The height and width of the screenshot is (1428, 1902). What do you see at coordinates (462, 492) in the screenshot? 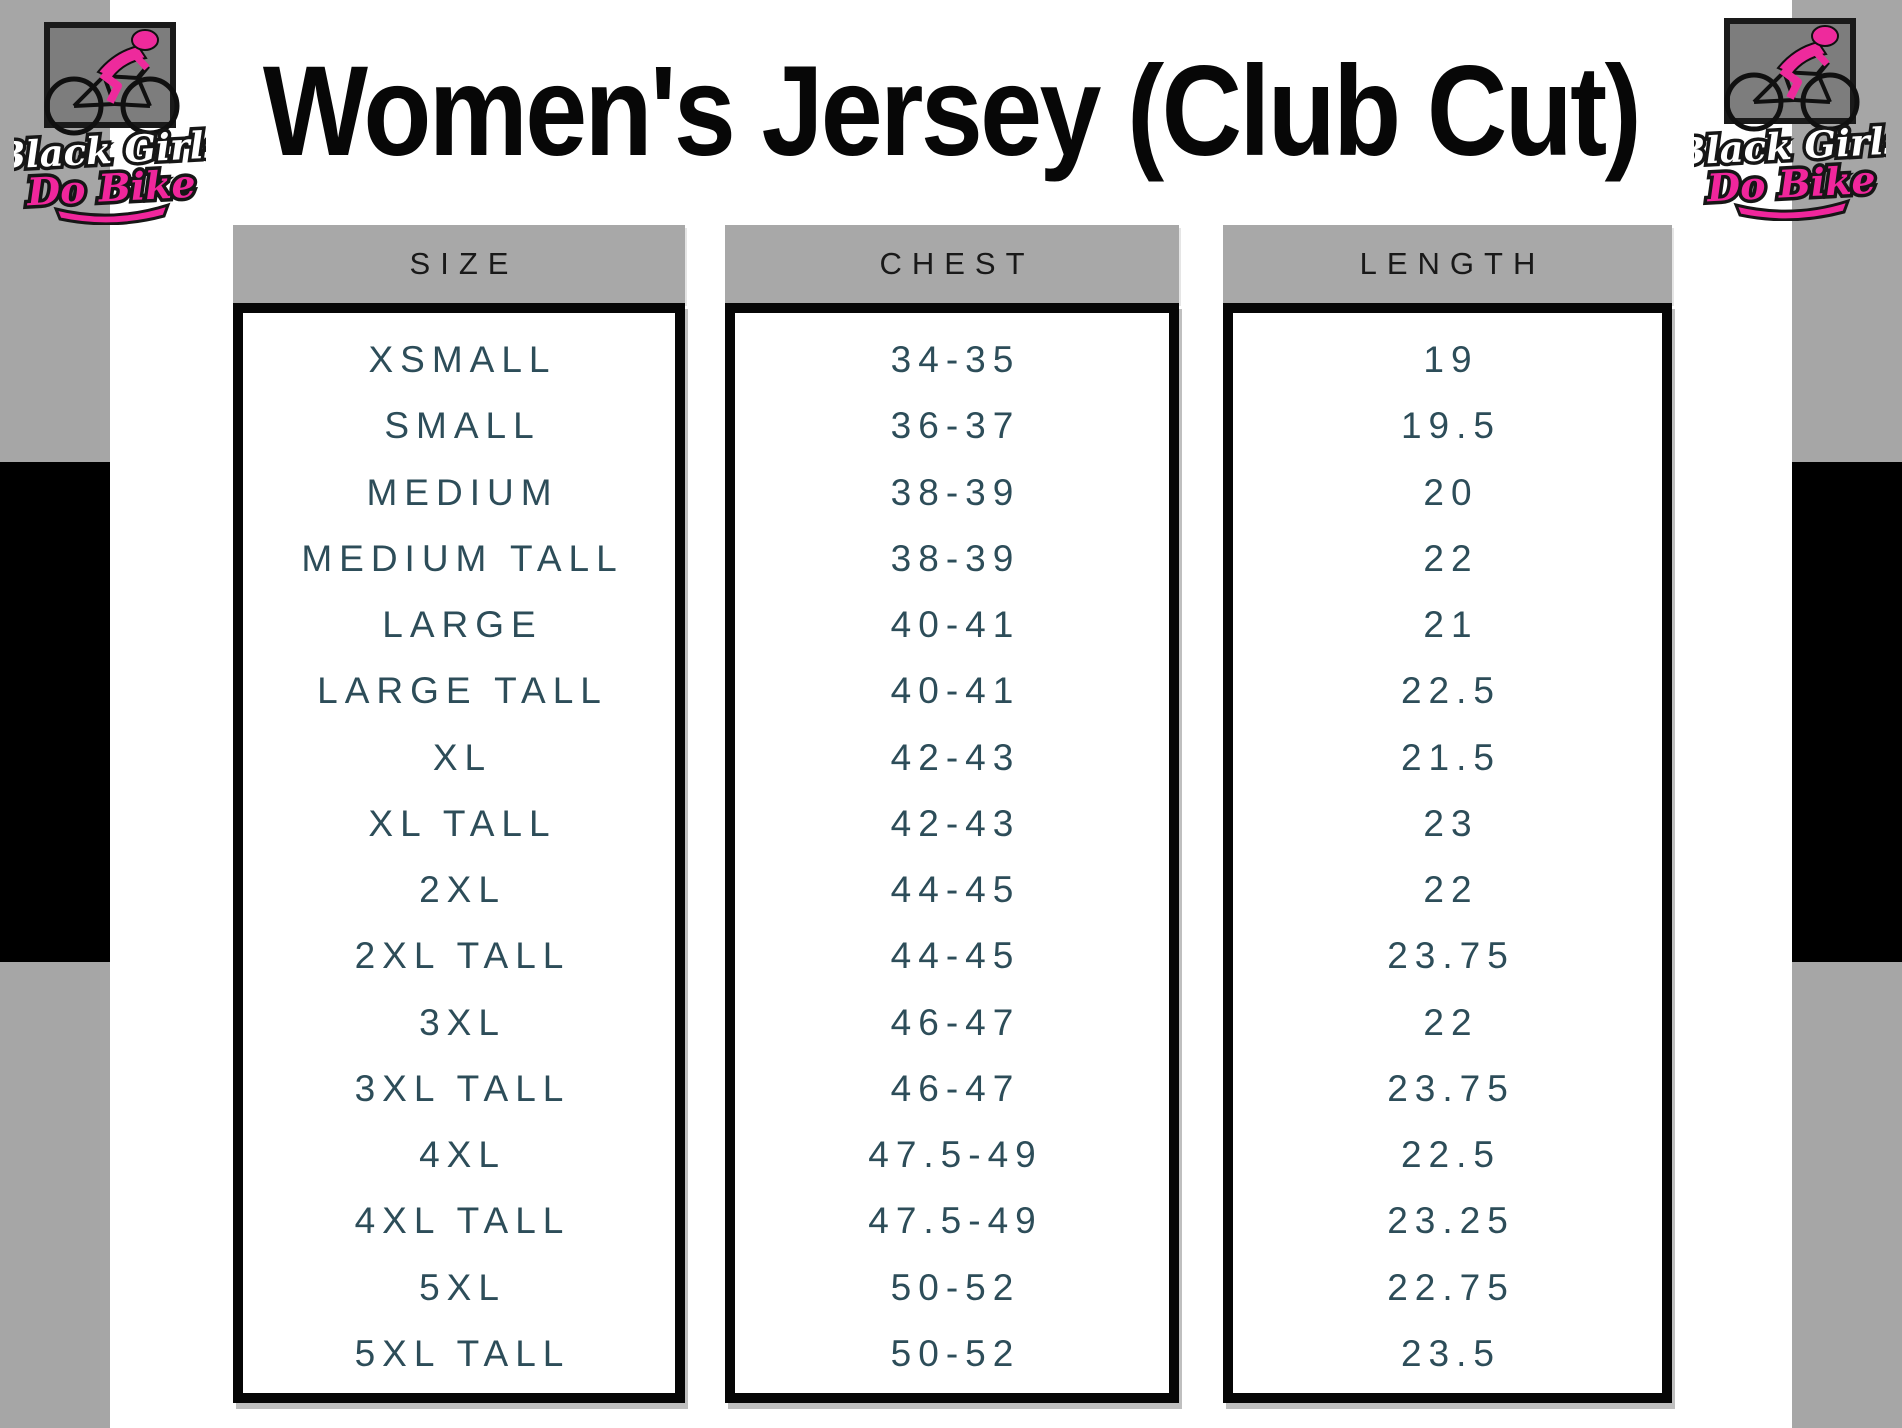
I see `size-cell: MEDIUM` at bounding box center [462, 492].